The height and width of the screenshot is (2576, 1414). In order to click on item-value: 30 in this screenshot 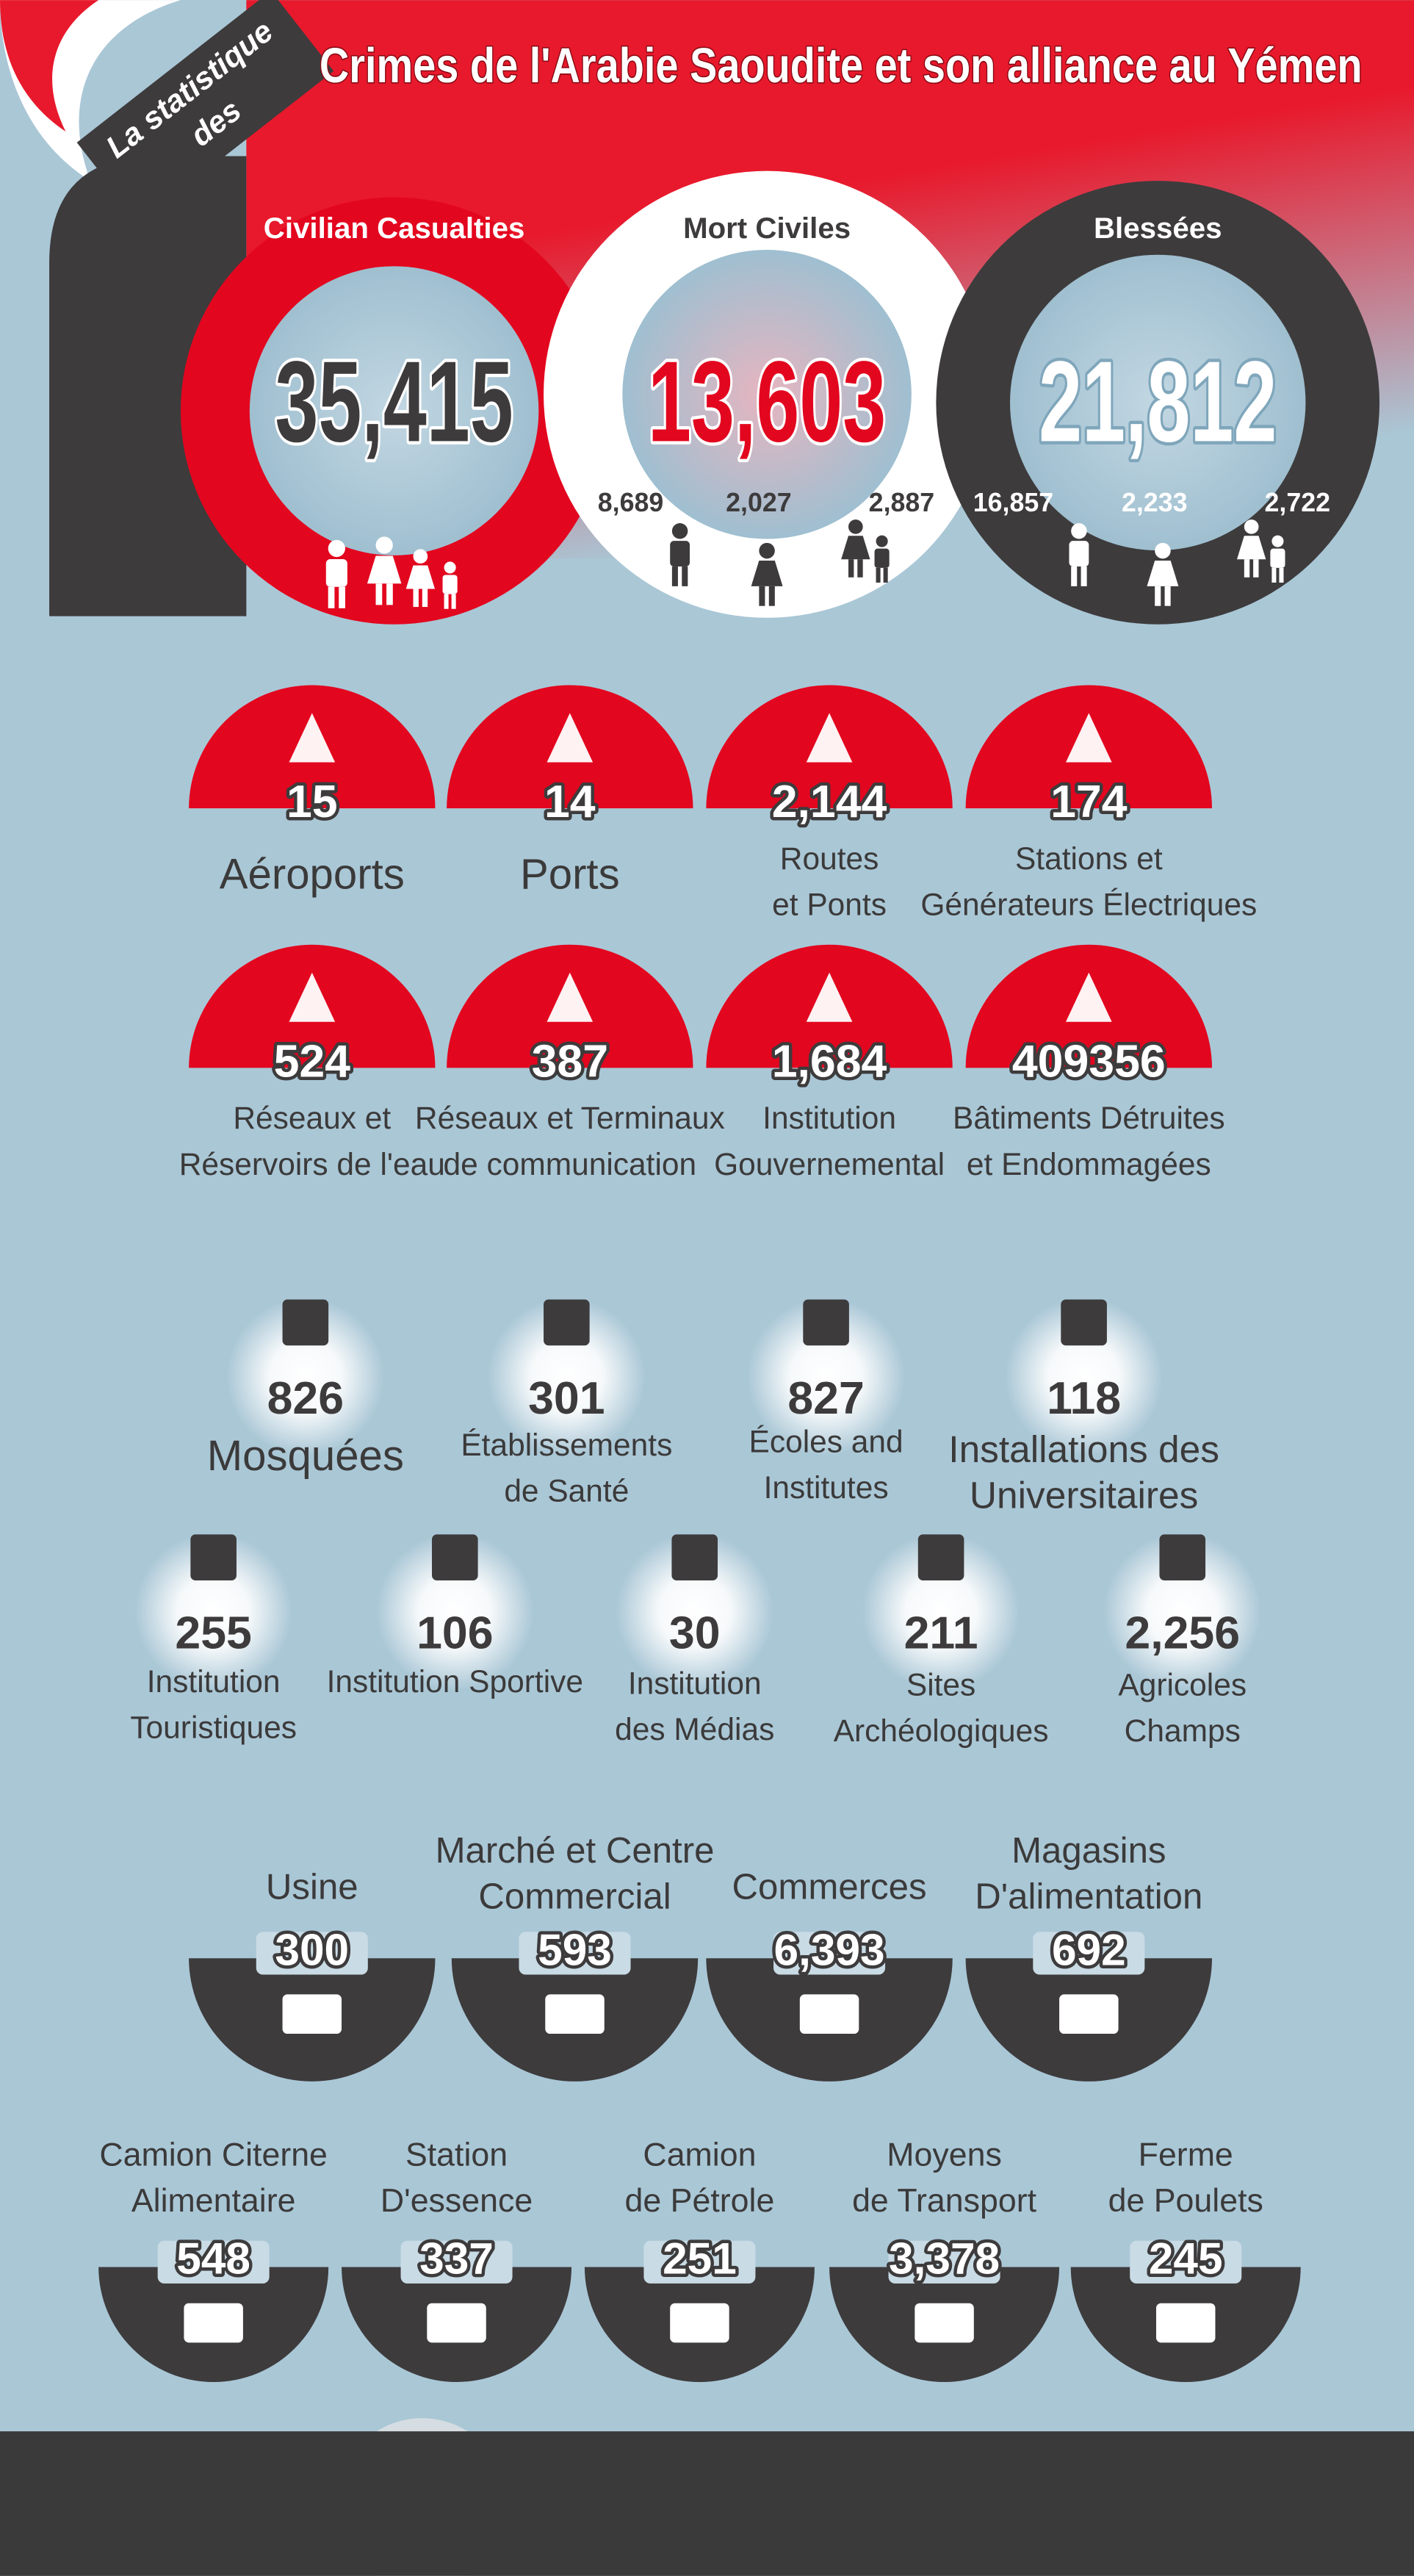, I will do `click(695, 1633)`.